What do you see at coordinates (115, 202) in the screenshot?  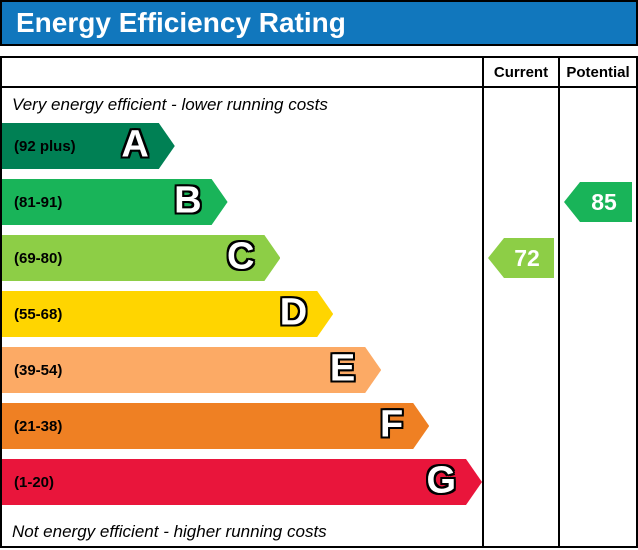 I see `band-bar-b: (81-91) B` at bounding box center [115, 202].